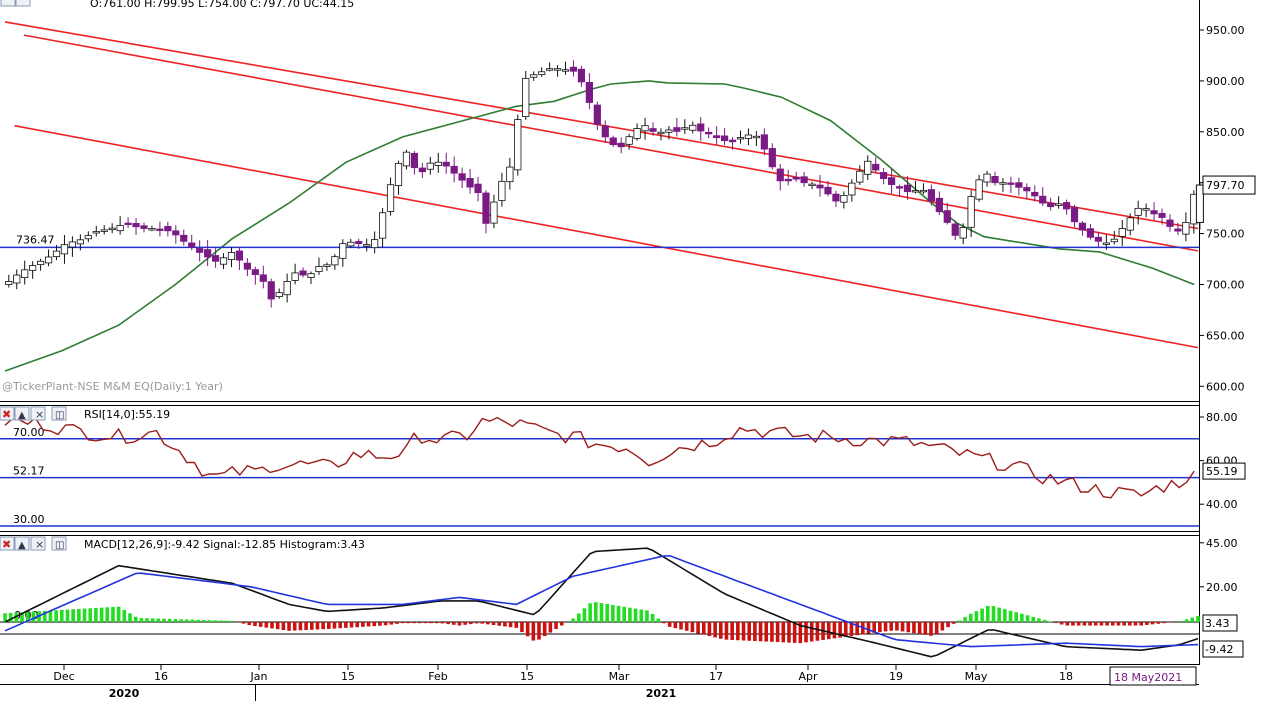 Image resolution: width=1269 pixels, height=701 pixels. Describe the element at coordinates (1225, 234) in the screenshot. I see `y-tick-label: 750.00` at that location.